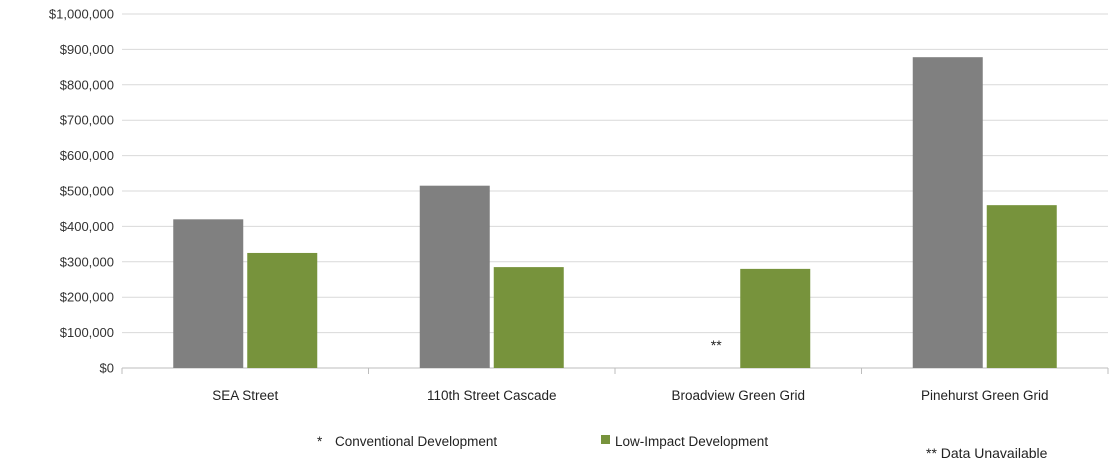 Image resolution: width=1118 pixels, height=463 pixels. I want to click on legend-label-conventional: Conventional Development, so click(416, 441).